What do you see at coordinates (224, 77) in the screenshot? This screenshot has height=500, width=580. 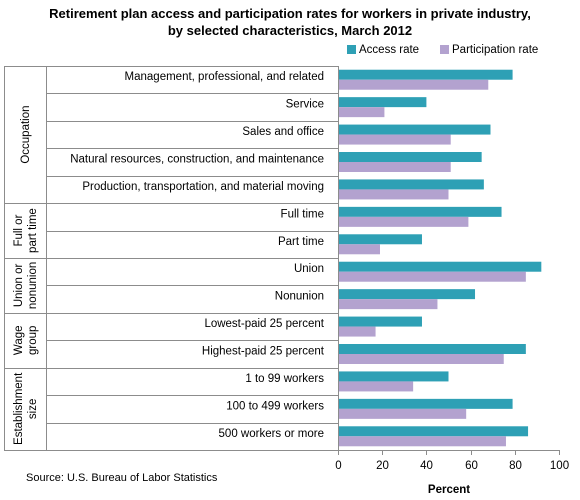 I see `category-label: Management, professional, and related` at bounding box center [224, 77].